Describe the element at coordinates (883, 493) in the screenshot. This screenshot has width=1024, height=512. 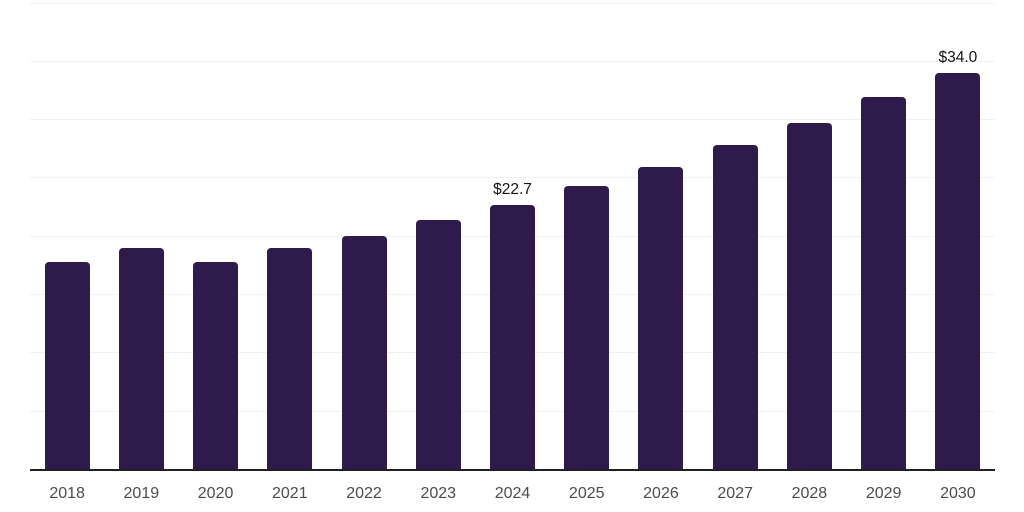
I see `x-tick-label: 2029` at that location.